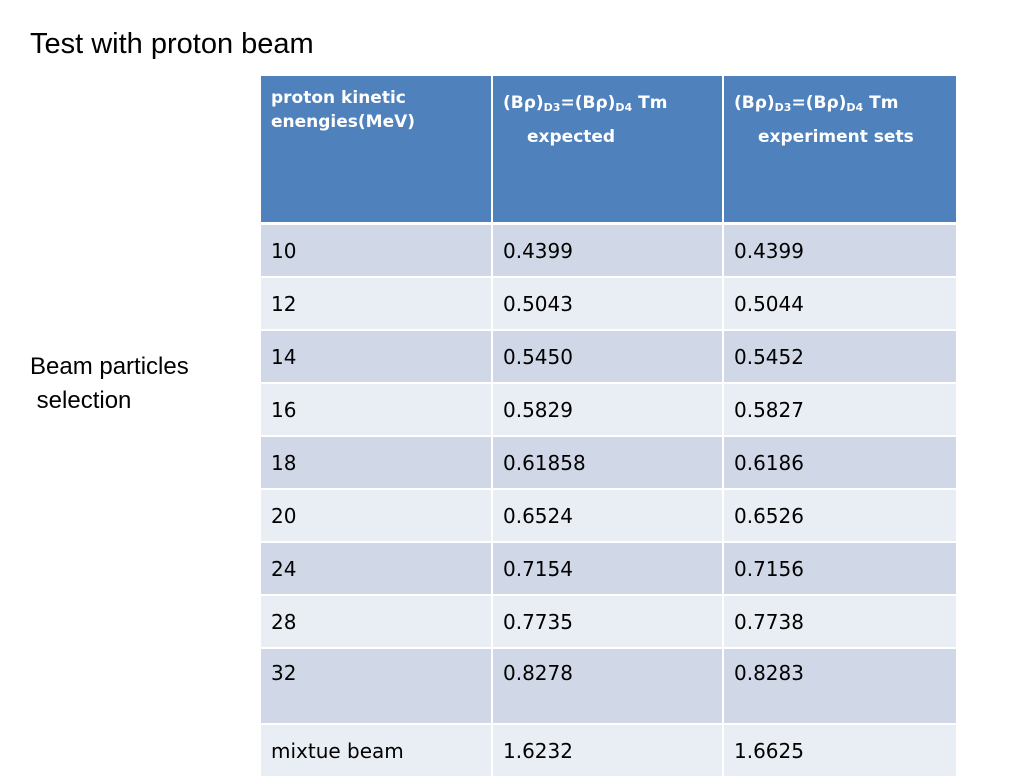 Image resolution: width=1024 pixels, height=778 pixels. I want to click on cell-experiment: 0.6526, so click(839, 516).